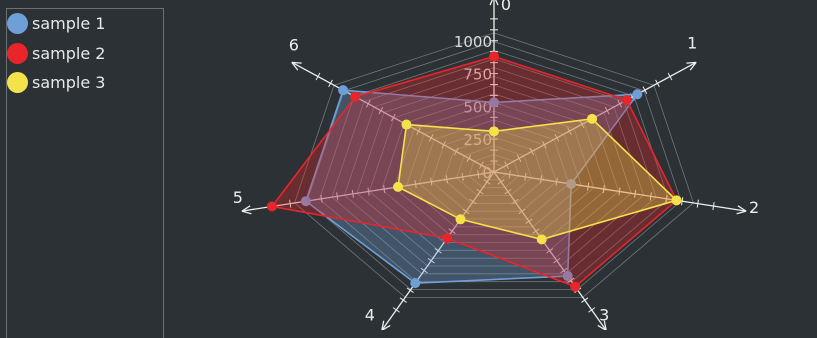  What do you see at coordinates (692, 42) in the screenshot?
I see `axis-label-1: 1` at bounding box center [692, 42].